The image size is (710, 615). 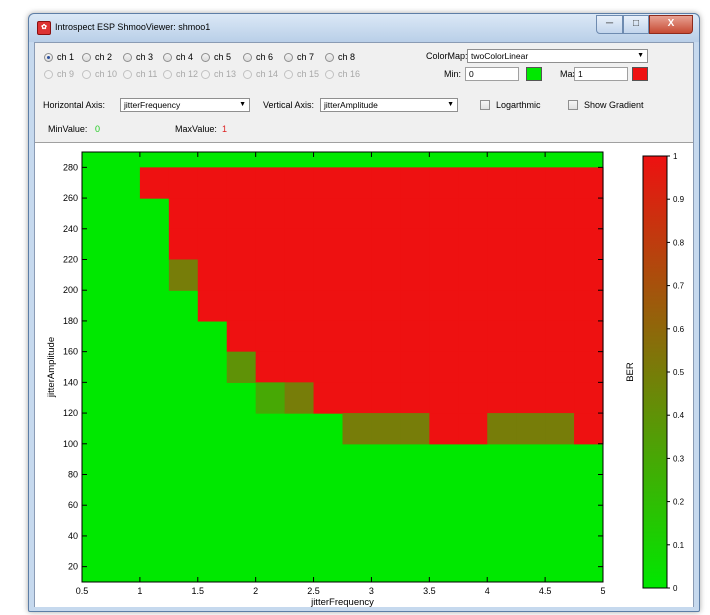 What do you see at coordinates (601, 74) in the screenshot?
I see `max-input: 1` at bounding box center [601, 74].